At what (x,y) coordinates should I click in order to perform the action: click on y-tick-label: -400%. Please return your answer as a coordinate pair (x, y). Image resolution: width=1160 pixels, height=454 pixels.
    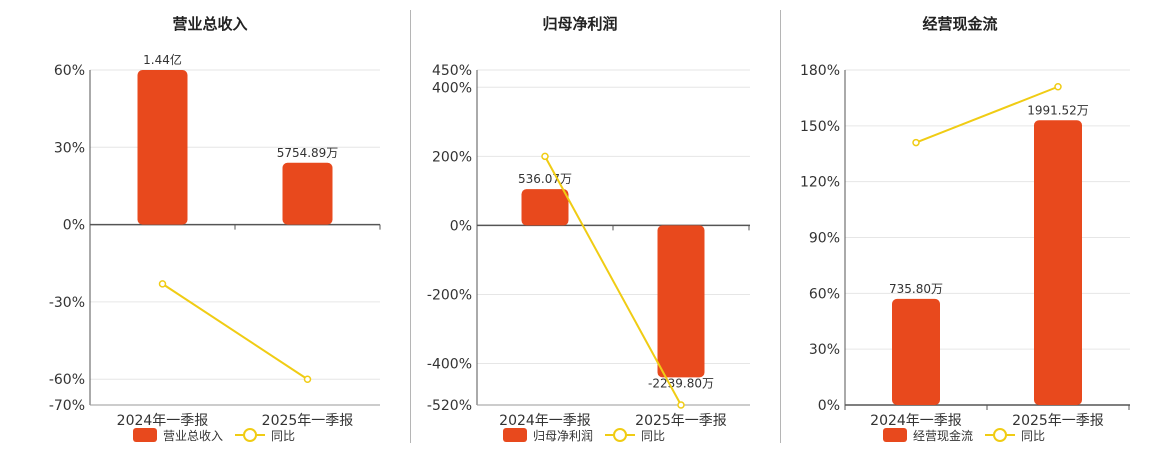
    Looking at the image, I should click on (449, 365).